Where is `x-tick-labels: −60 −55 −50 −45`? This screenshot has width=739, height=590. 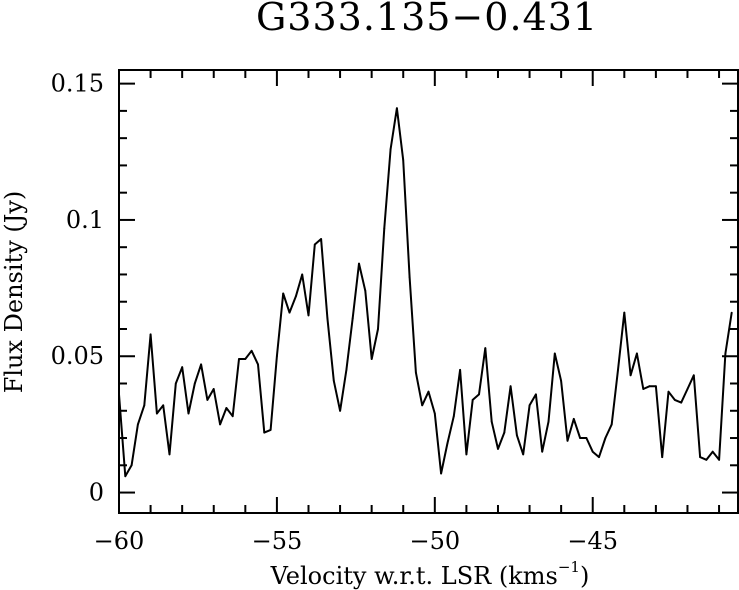
x-tick-labels: −60 −55 −50 −45 is located at coordinates (356, 541).